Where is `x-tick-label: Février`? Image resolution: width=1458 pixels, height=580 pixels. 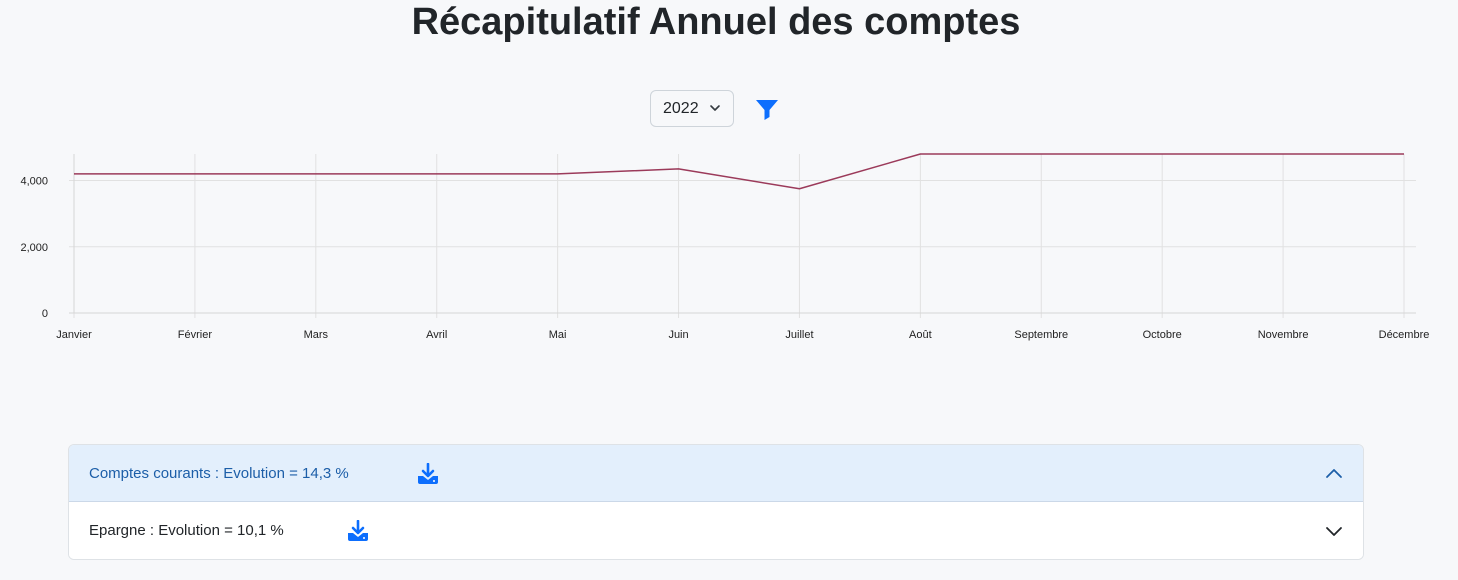
x-tick-label: Février is located at coordinates (195, 335).